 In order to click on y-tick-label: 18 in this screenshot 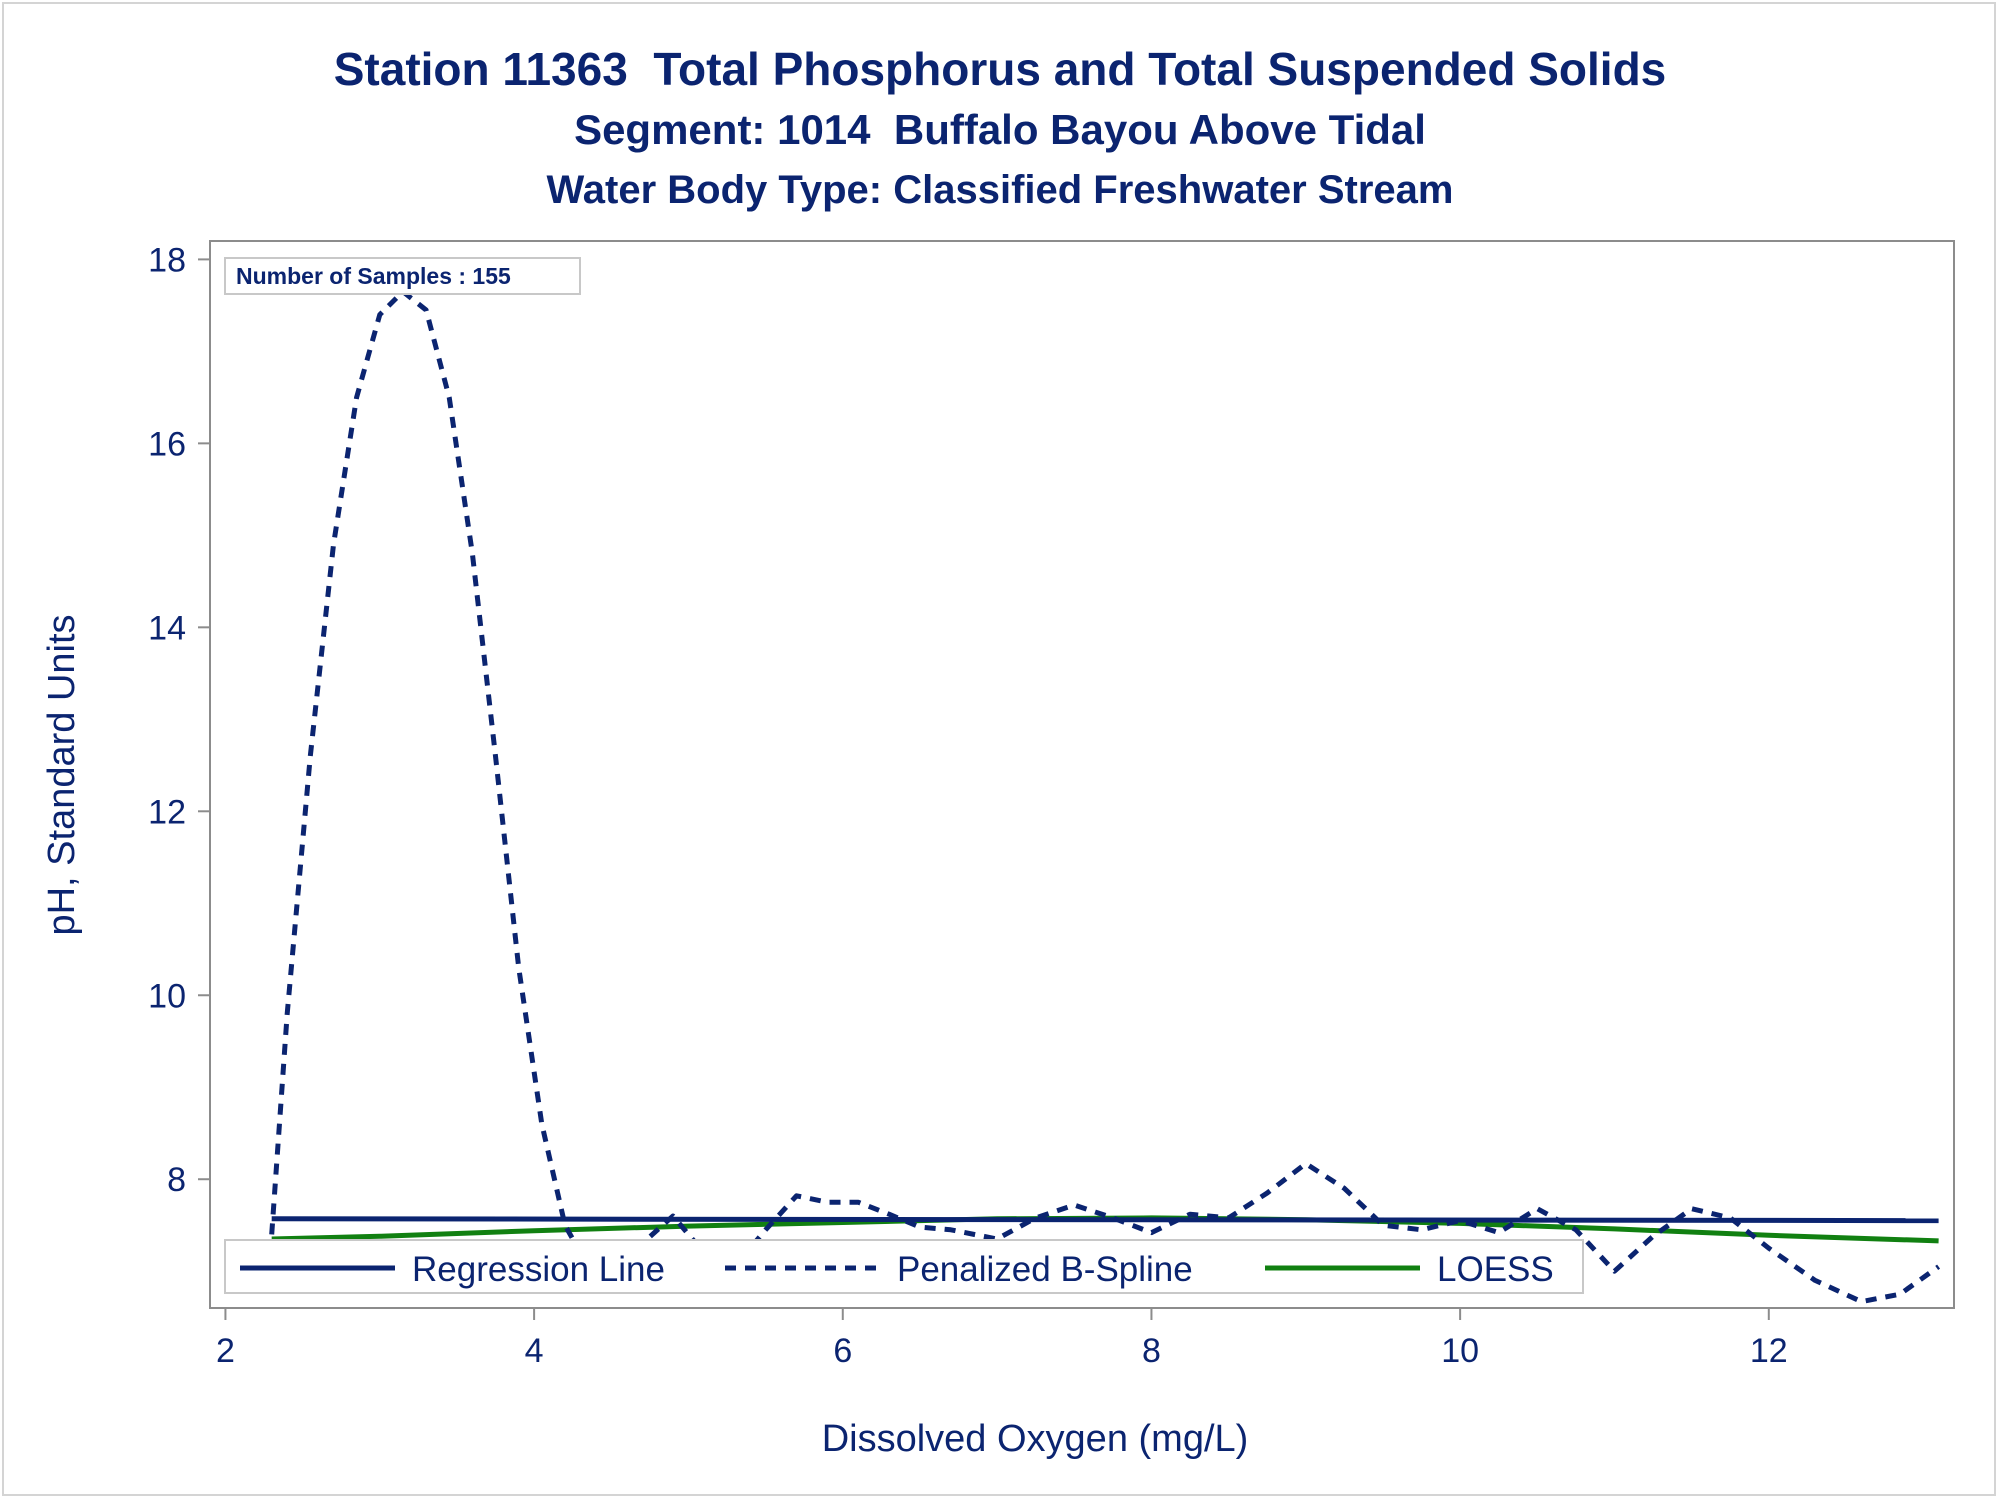, I will do `click(167, 260)`.